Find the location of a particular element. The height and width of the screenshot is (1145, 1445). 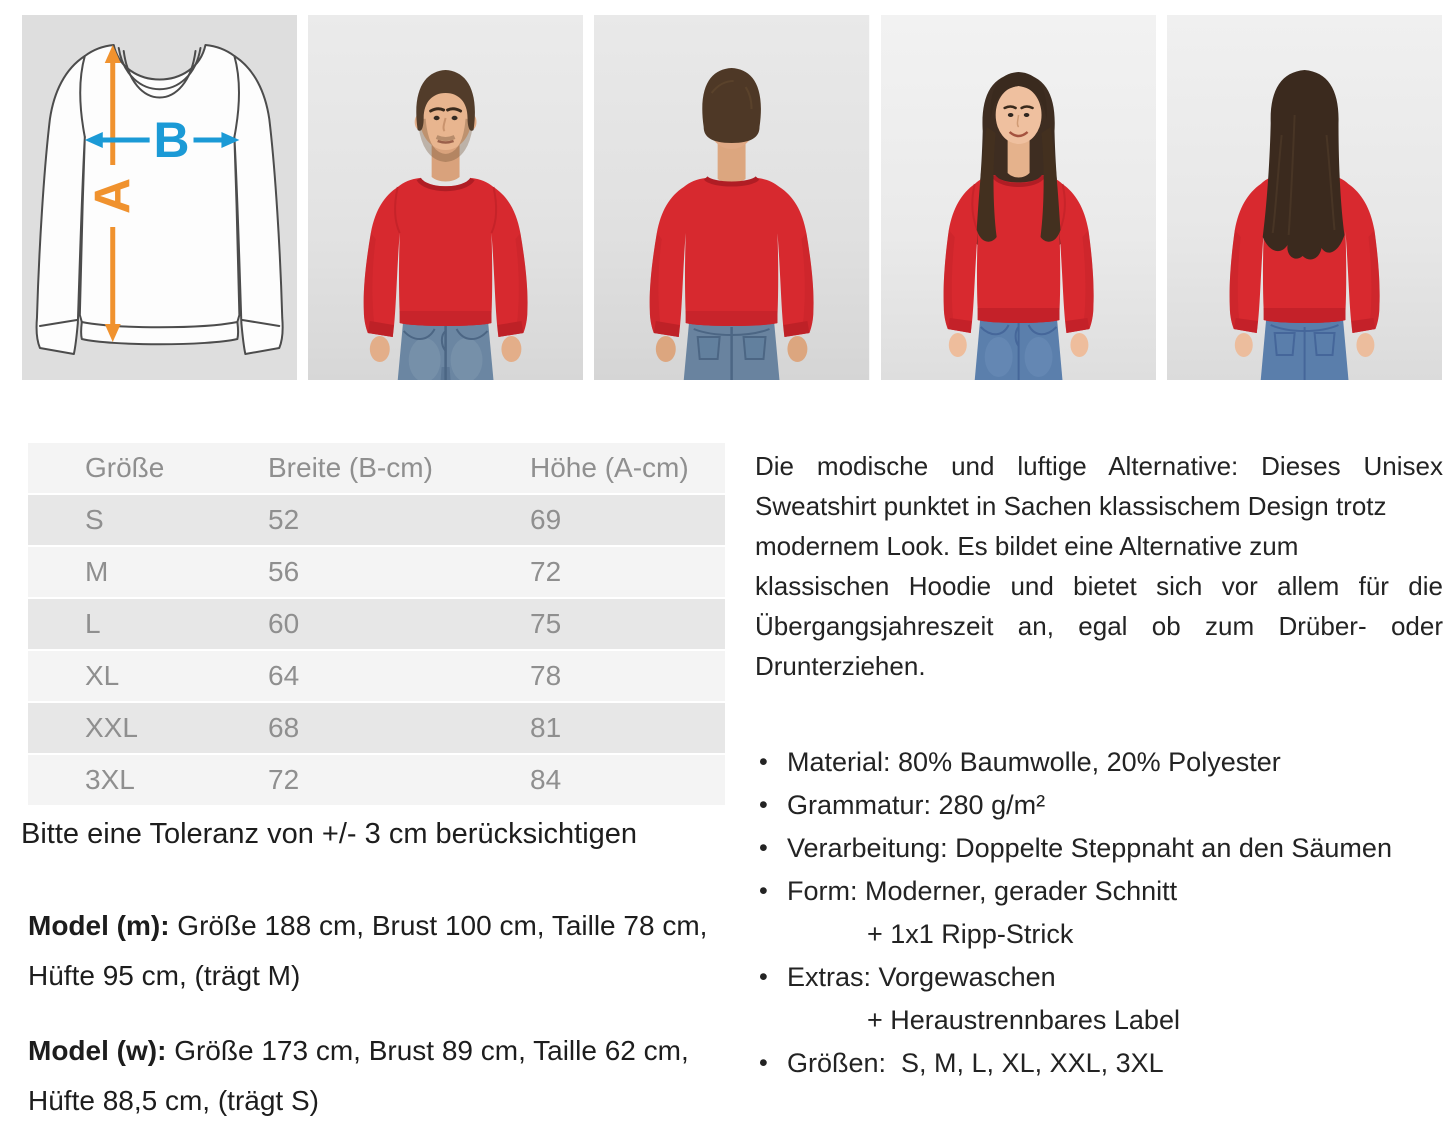

female-model-back-photo is located at coordinates (1304, 197).